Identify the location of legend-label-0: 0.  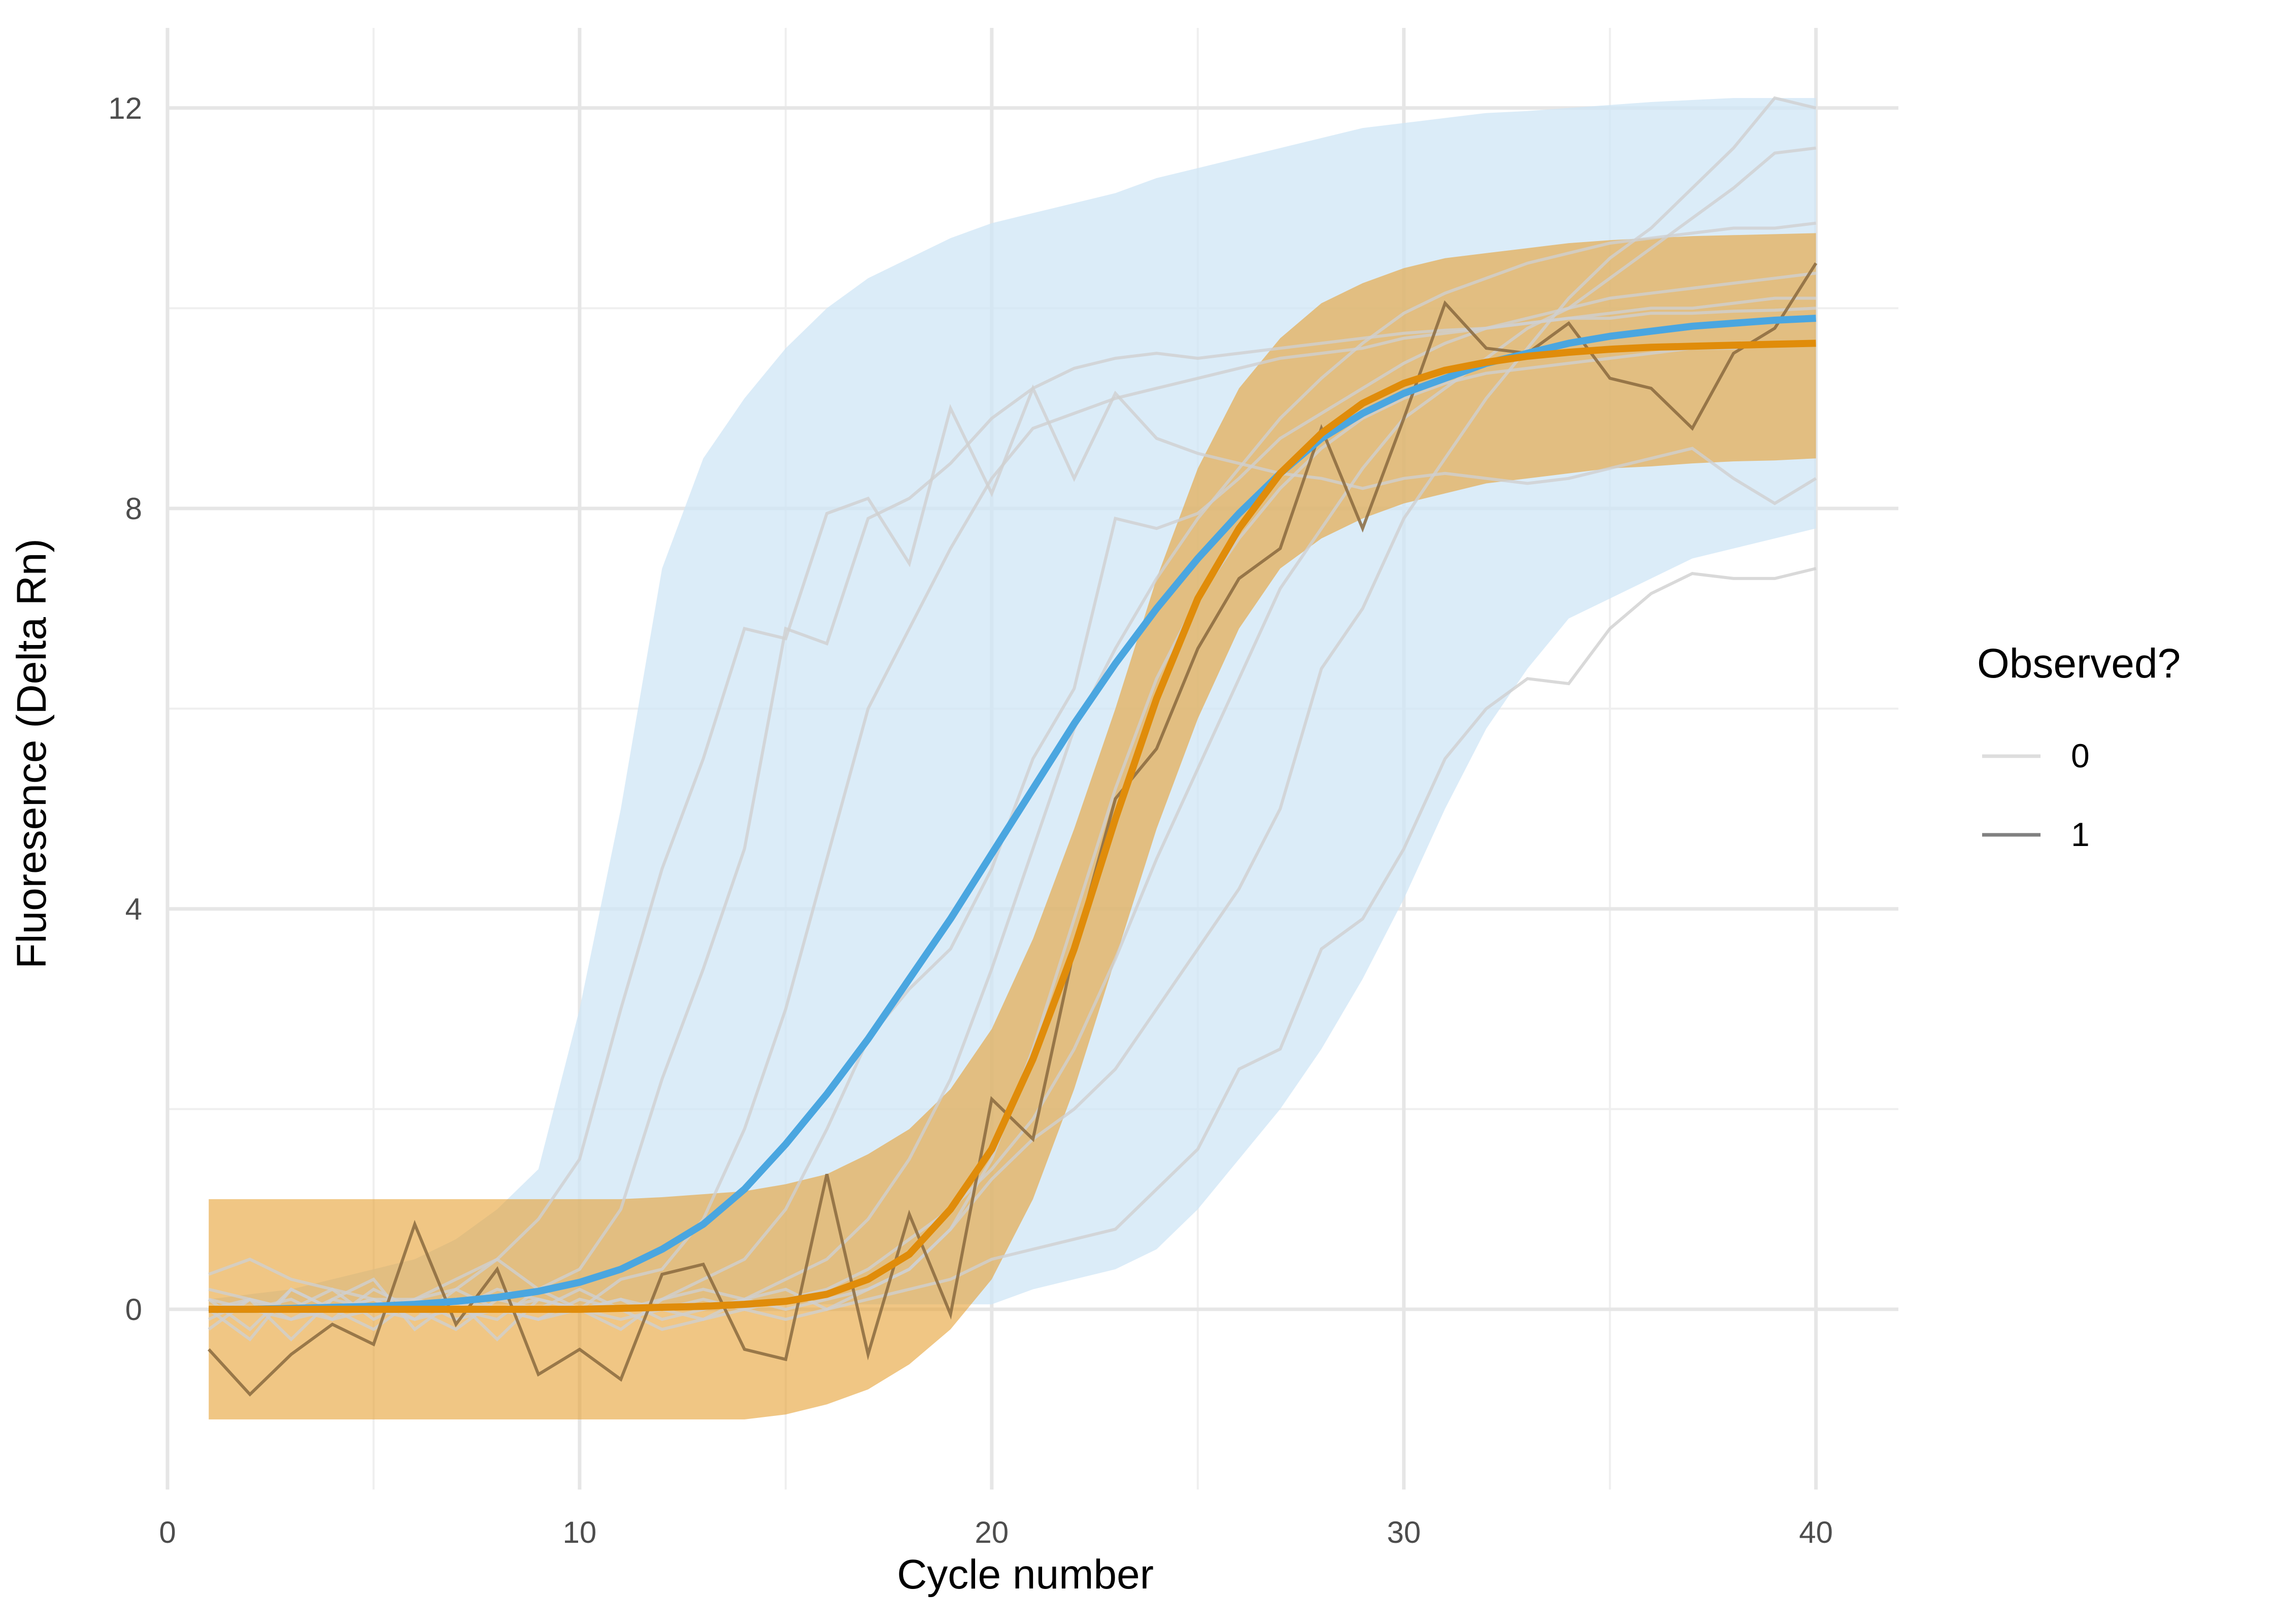
(2080, 755).